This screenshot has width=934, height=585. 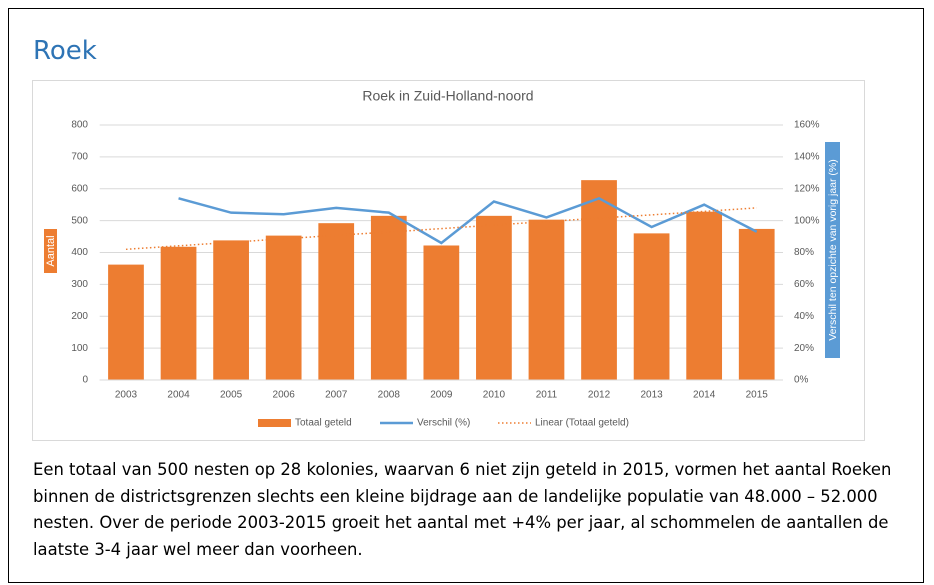 I want to click on x-tick-label: 2004, so click(x=178, y=395).